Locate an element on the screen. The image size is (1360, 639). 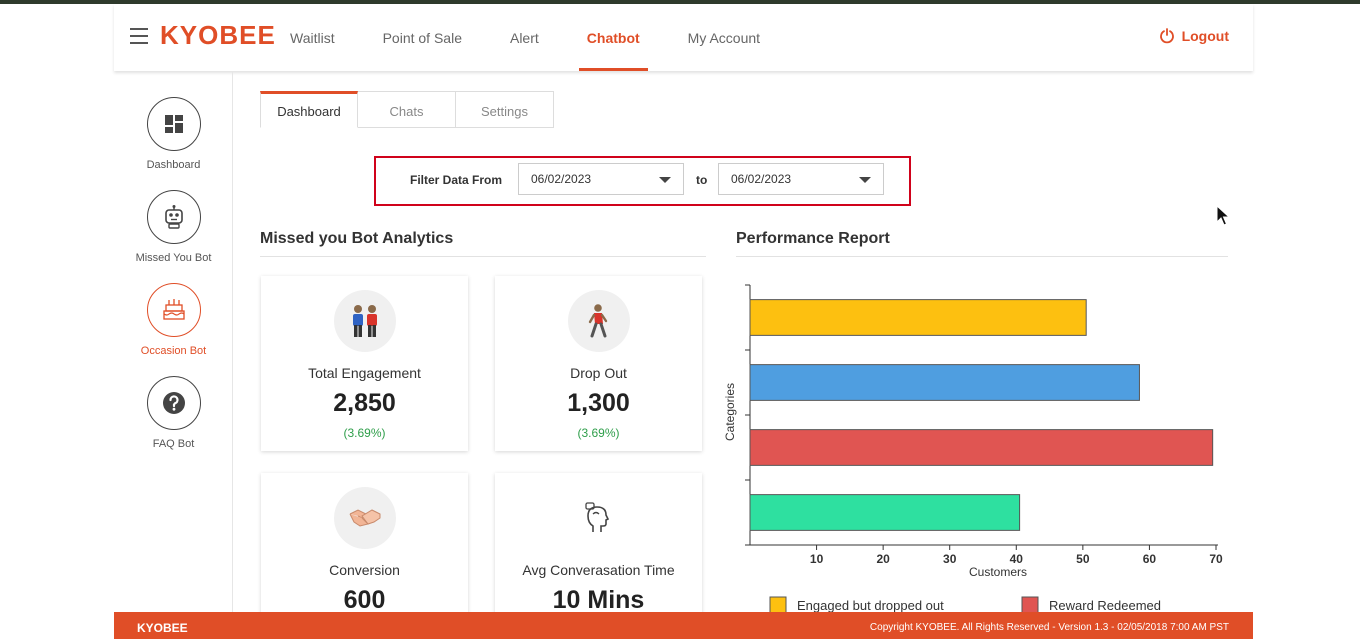
x-tick-label: 20 is located at coordinates (883, 559).